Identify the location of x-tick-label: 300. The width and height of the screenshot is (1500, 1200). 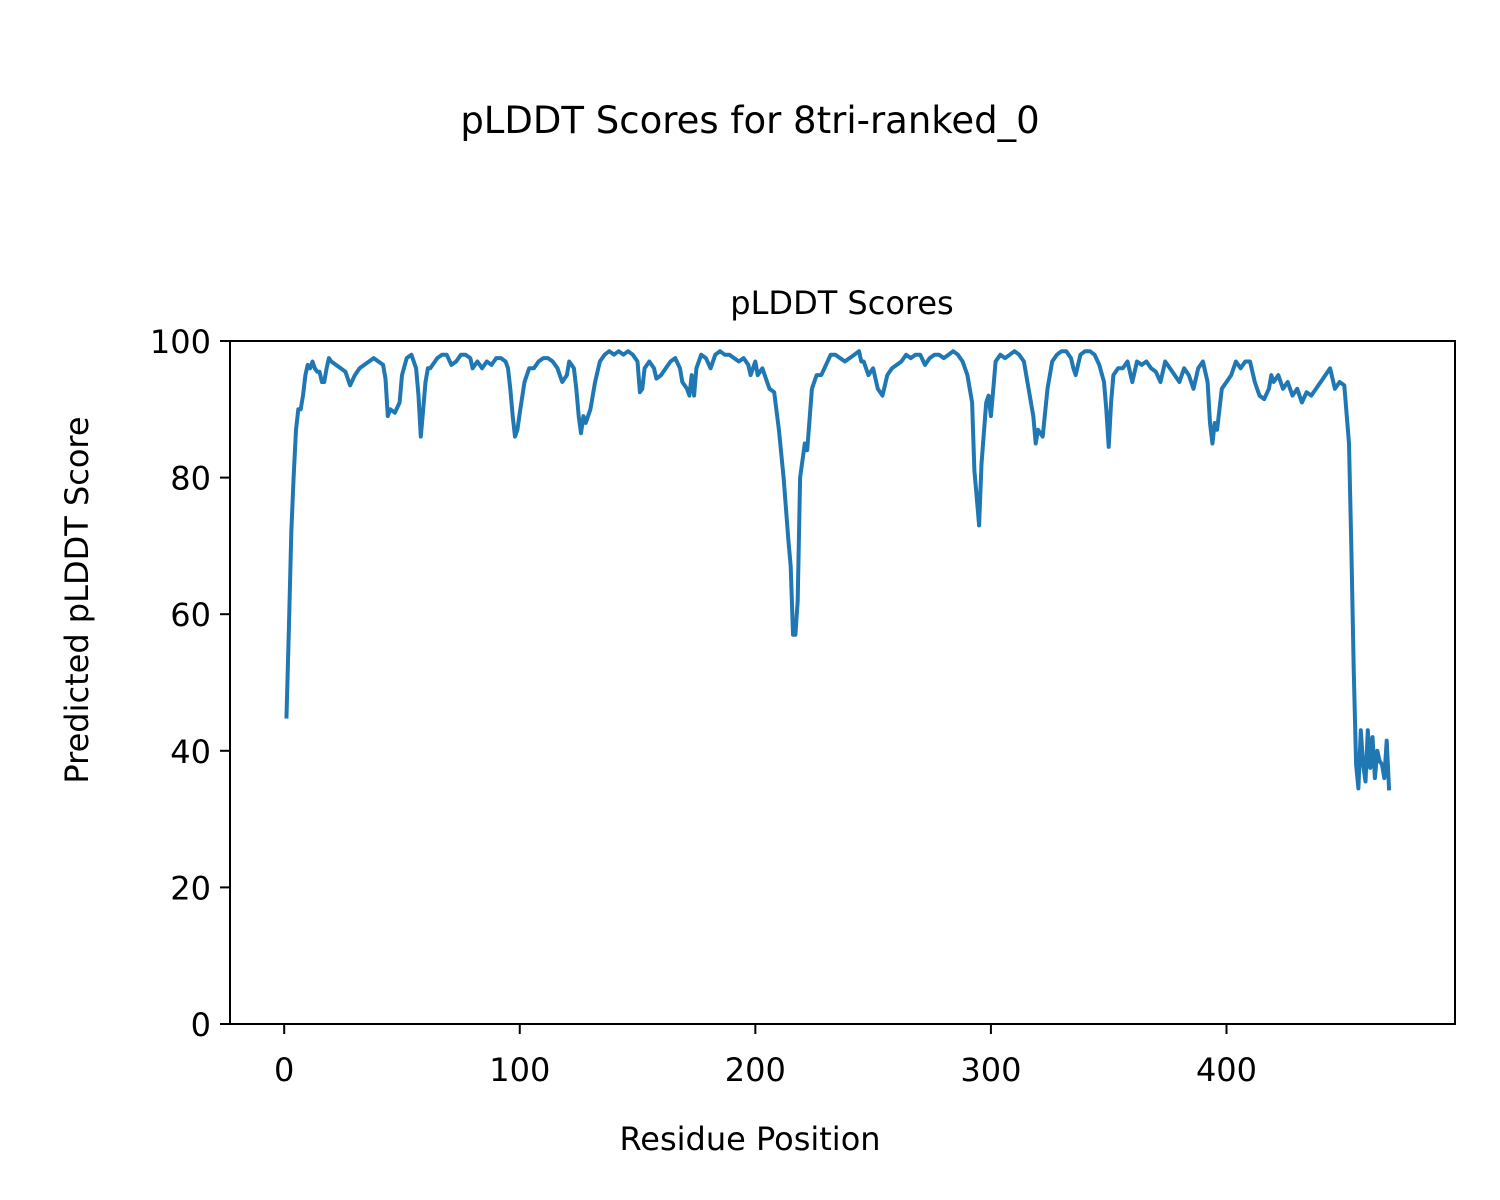
(990, 1070).